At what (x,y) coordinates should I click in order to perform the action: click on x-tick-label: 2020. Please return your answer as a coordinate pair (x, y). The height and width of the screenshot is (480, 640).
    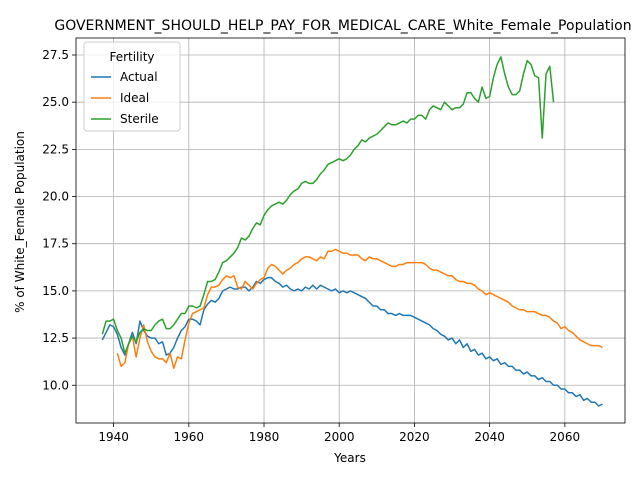
    Looking at the image, I should click on (414, 437).